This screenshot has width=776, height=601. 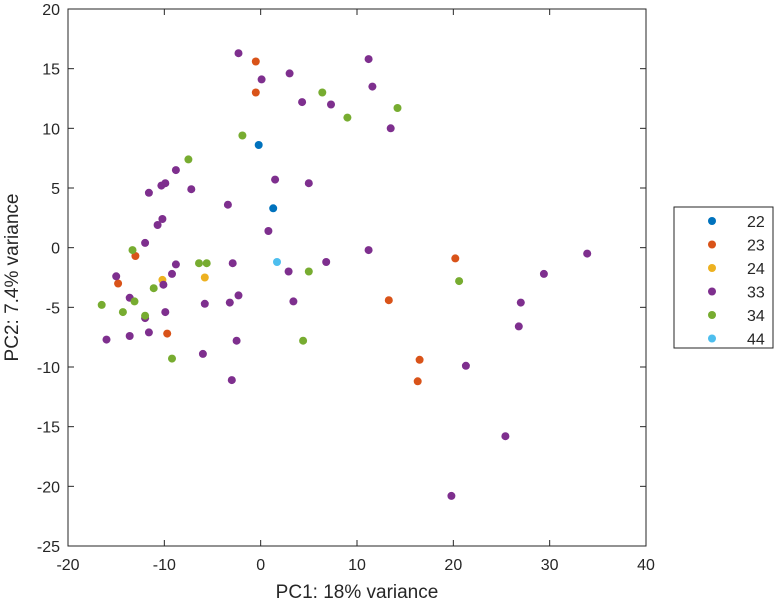 I want to click on legend-label: 22, so click(x=756, y=222).